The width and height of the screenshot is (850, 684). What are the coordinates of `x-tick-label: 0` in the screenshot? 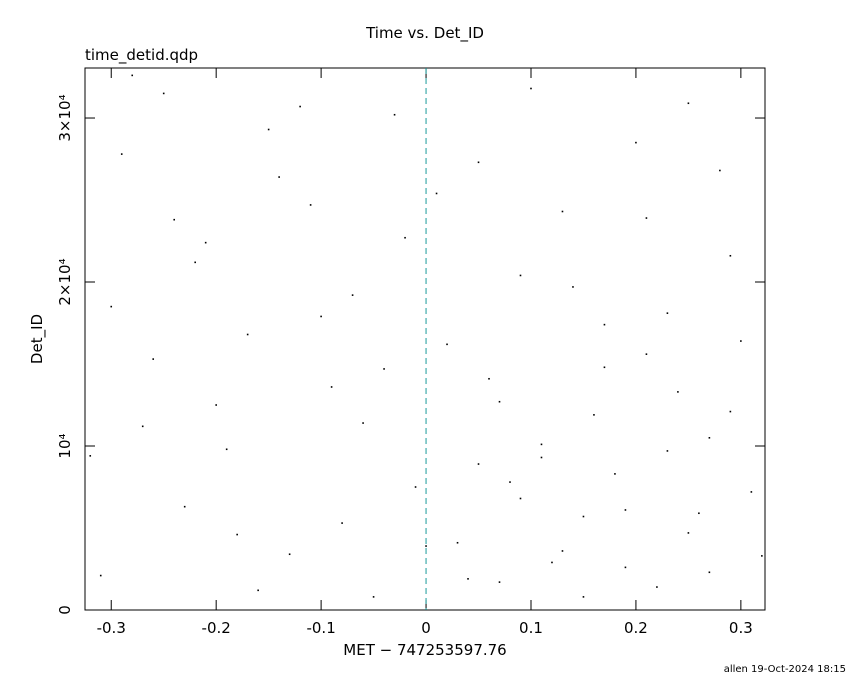 It's located at (426, 628).